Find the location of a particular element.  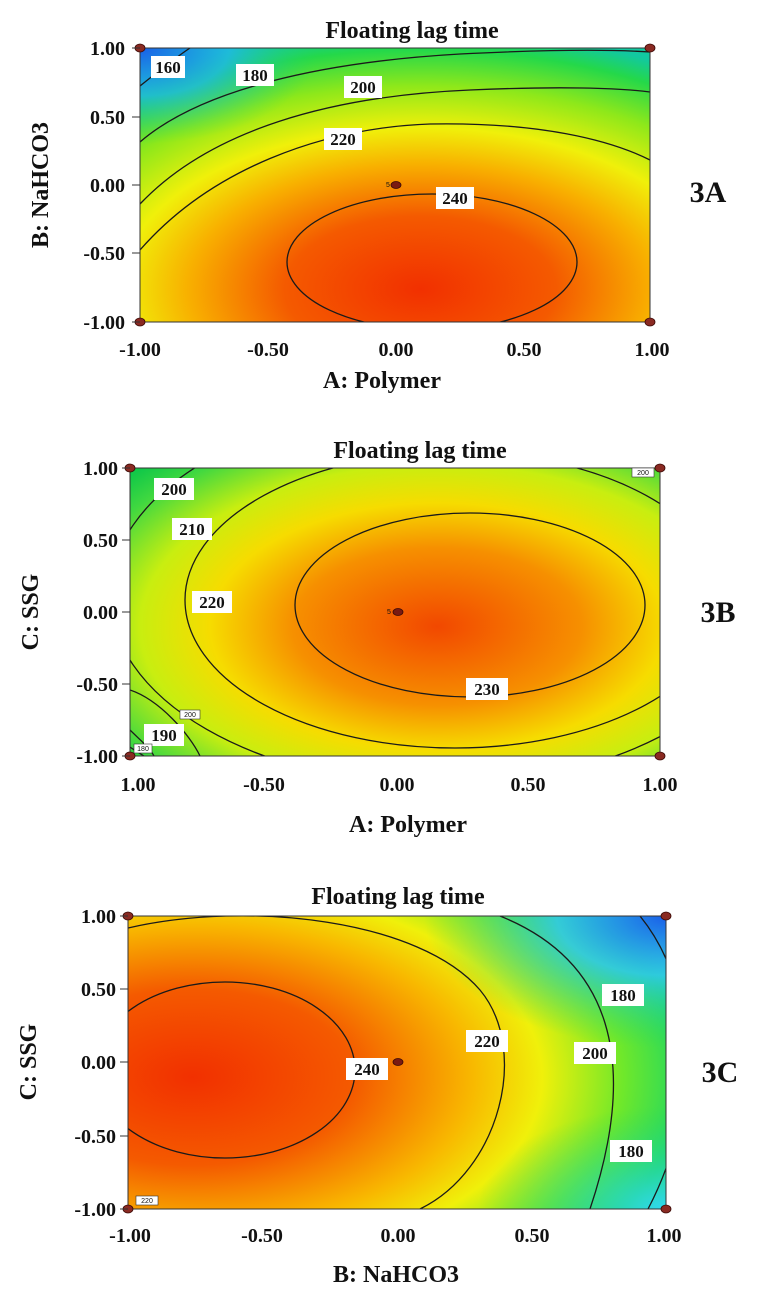

panel-3a-xtick: 0.50 is located at coordinates (524, 350).